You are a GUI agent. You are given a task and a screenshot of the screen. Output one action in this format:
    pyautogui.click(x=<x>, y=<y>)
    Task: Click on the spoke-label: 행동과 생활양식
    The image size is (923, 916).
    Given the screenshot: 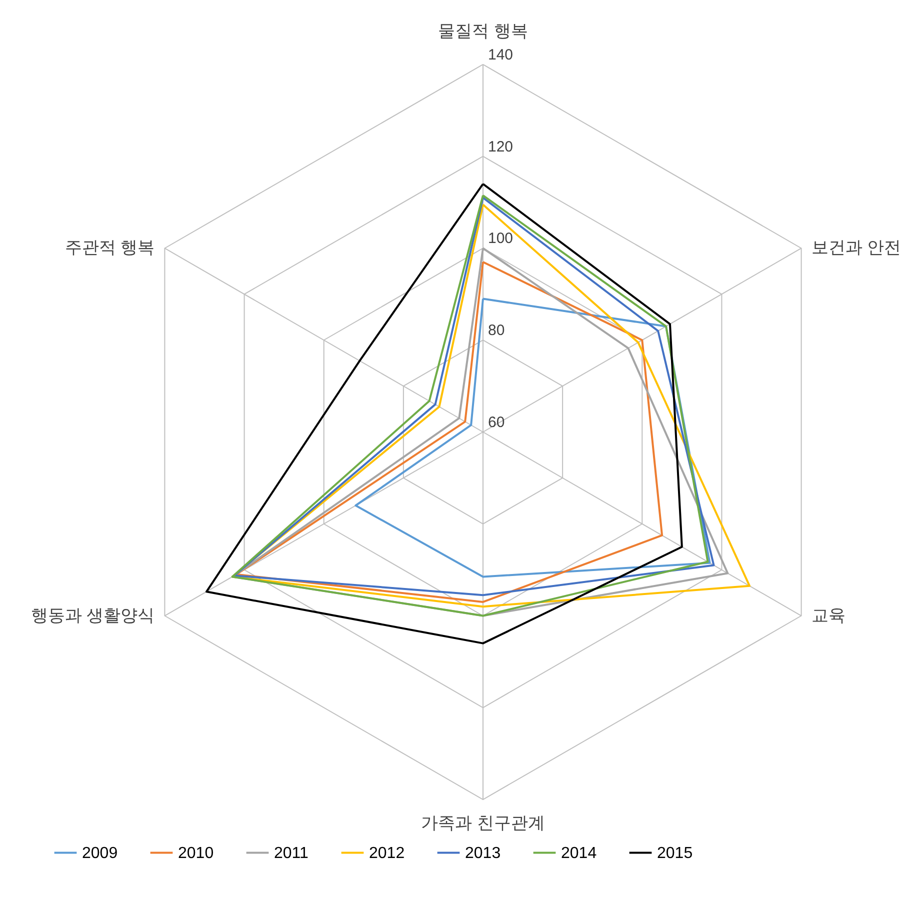 What is the action you would take?
    pyautogui.click(x=92, y=615)
    